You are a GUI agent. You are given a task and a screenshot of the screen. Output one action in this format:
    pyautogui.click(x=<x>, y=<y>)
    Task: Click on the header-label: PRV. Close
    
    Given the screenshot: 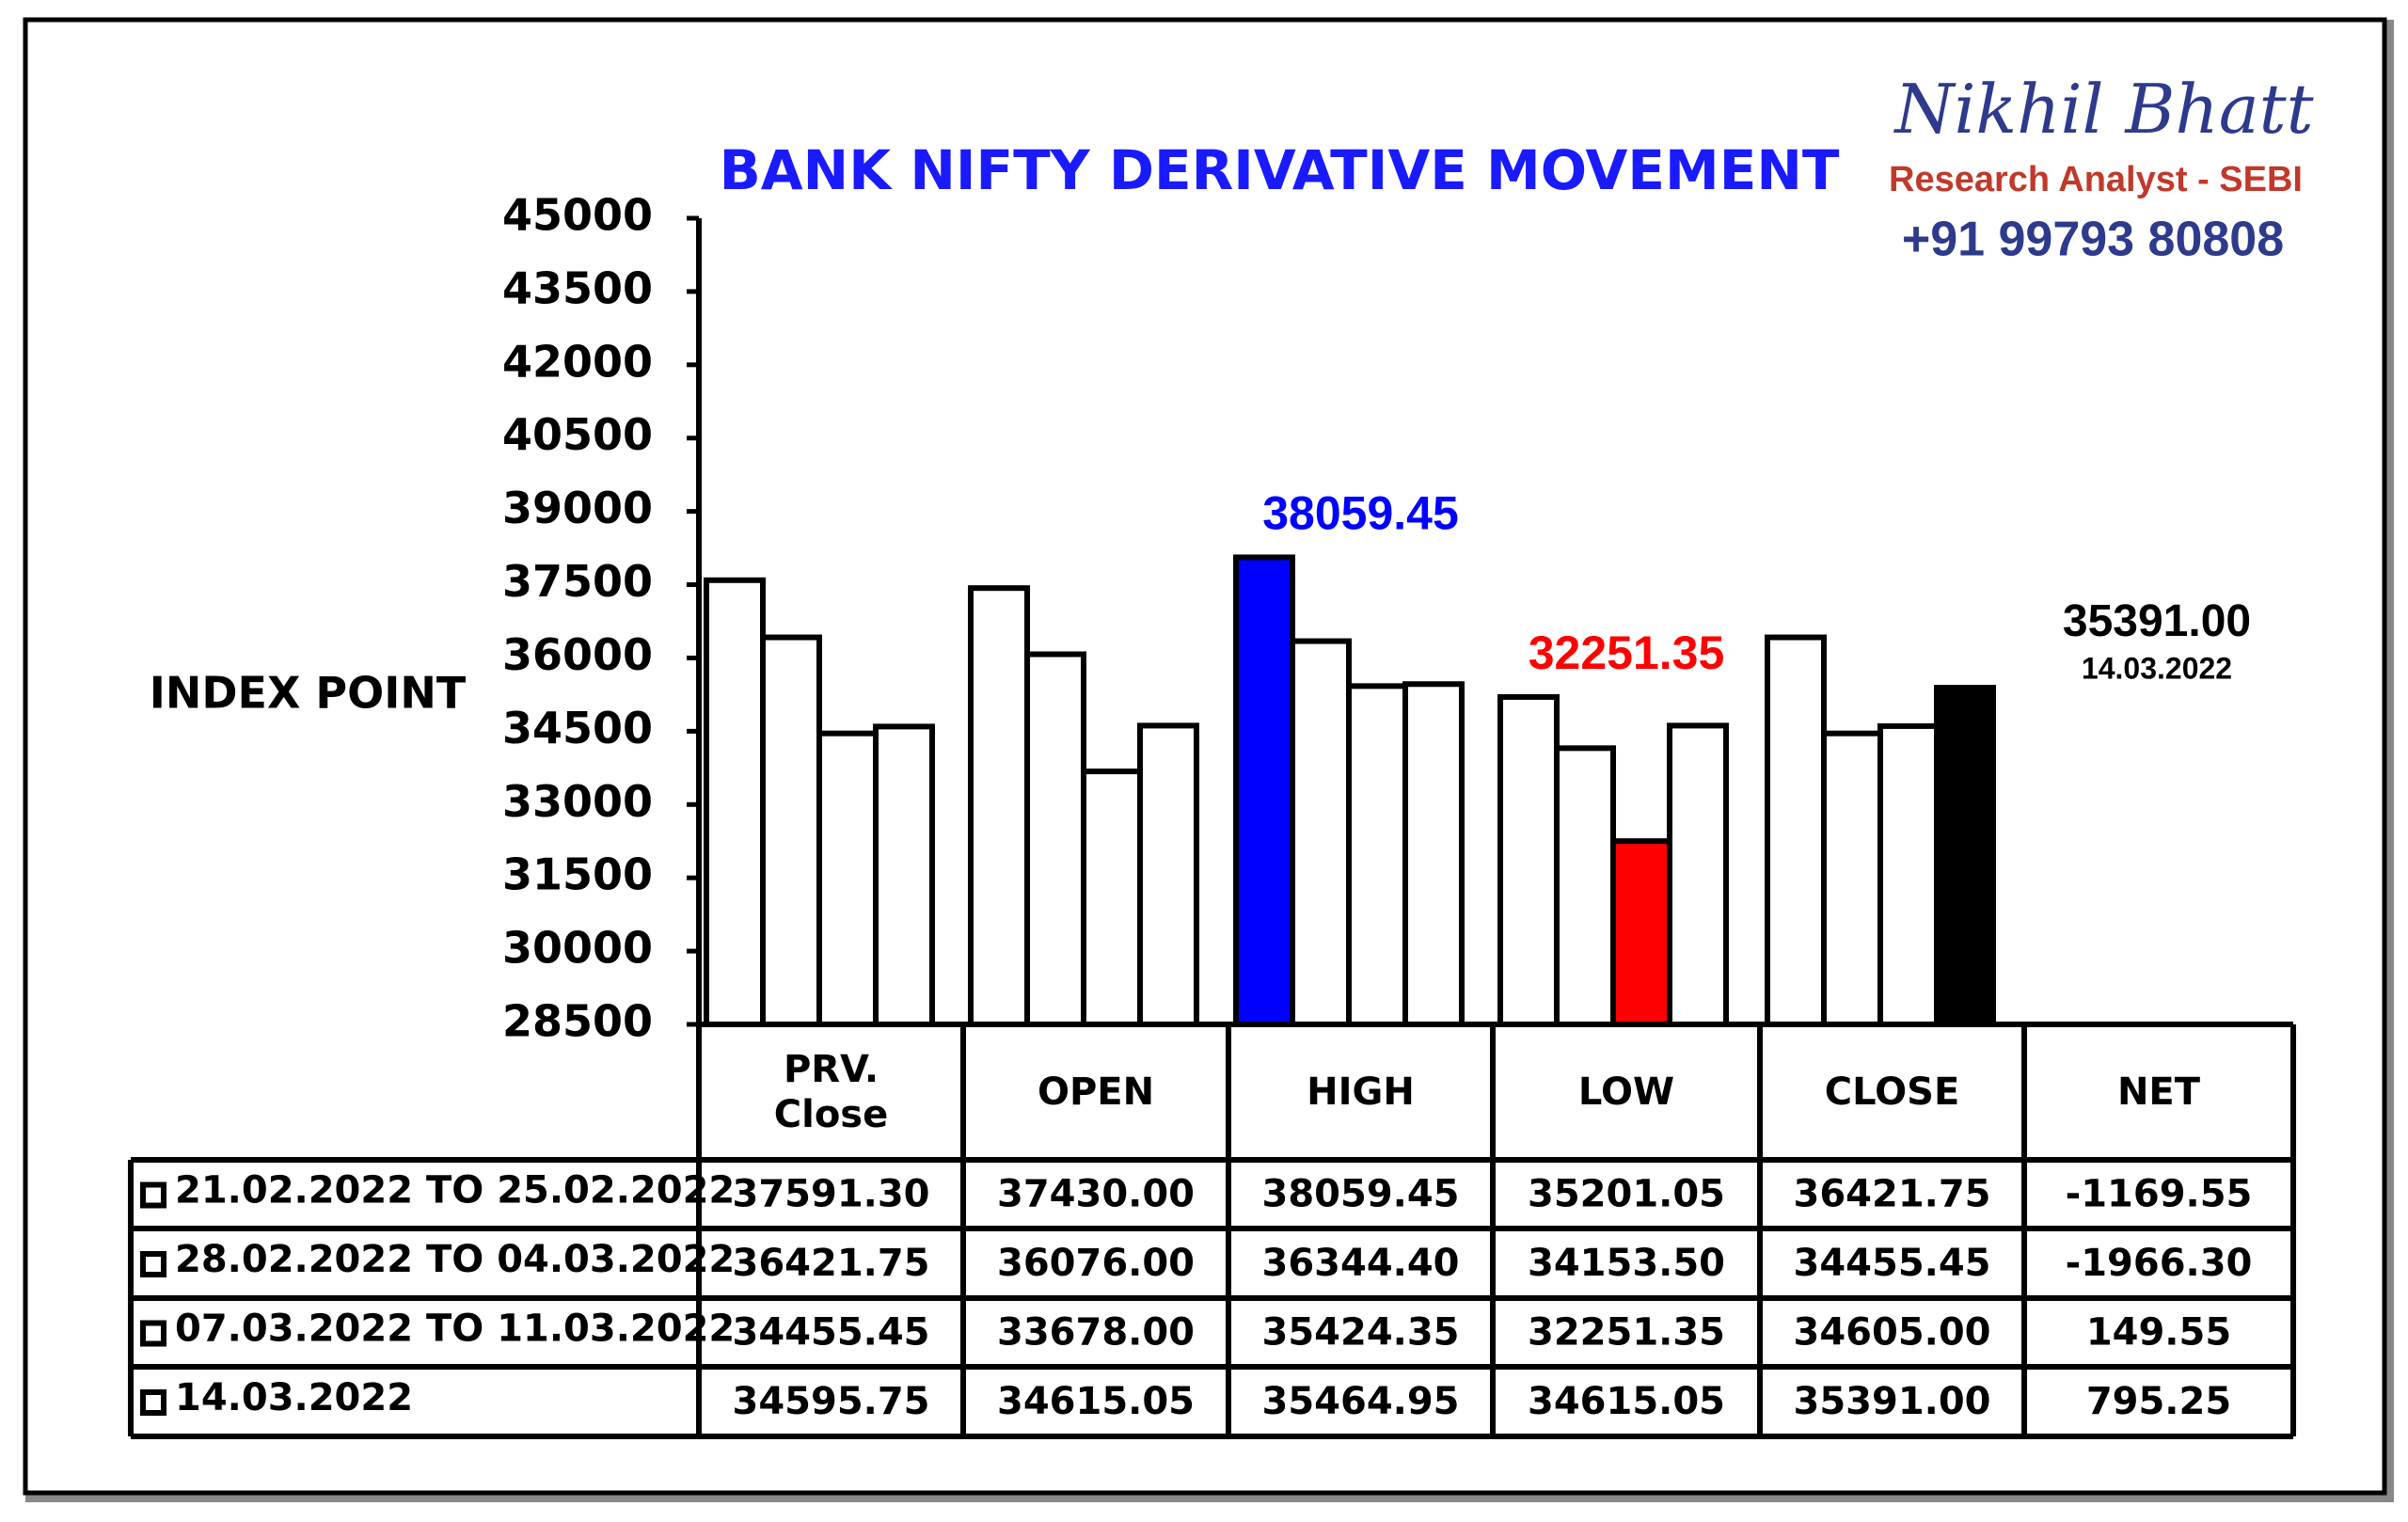 What is the action you would take?
    pyautogui.click(x=831, y=1092)
    